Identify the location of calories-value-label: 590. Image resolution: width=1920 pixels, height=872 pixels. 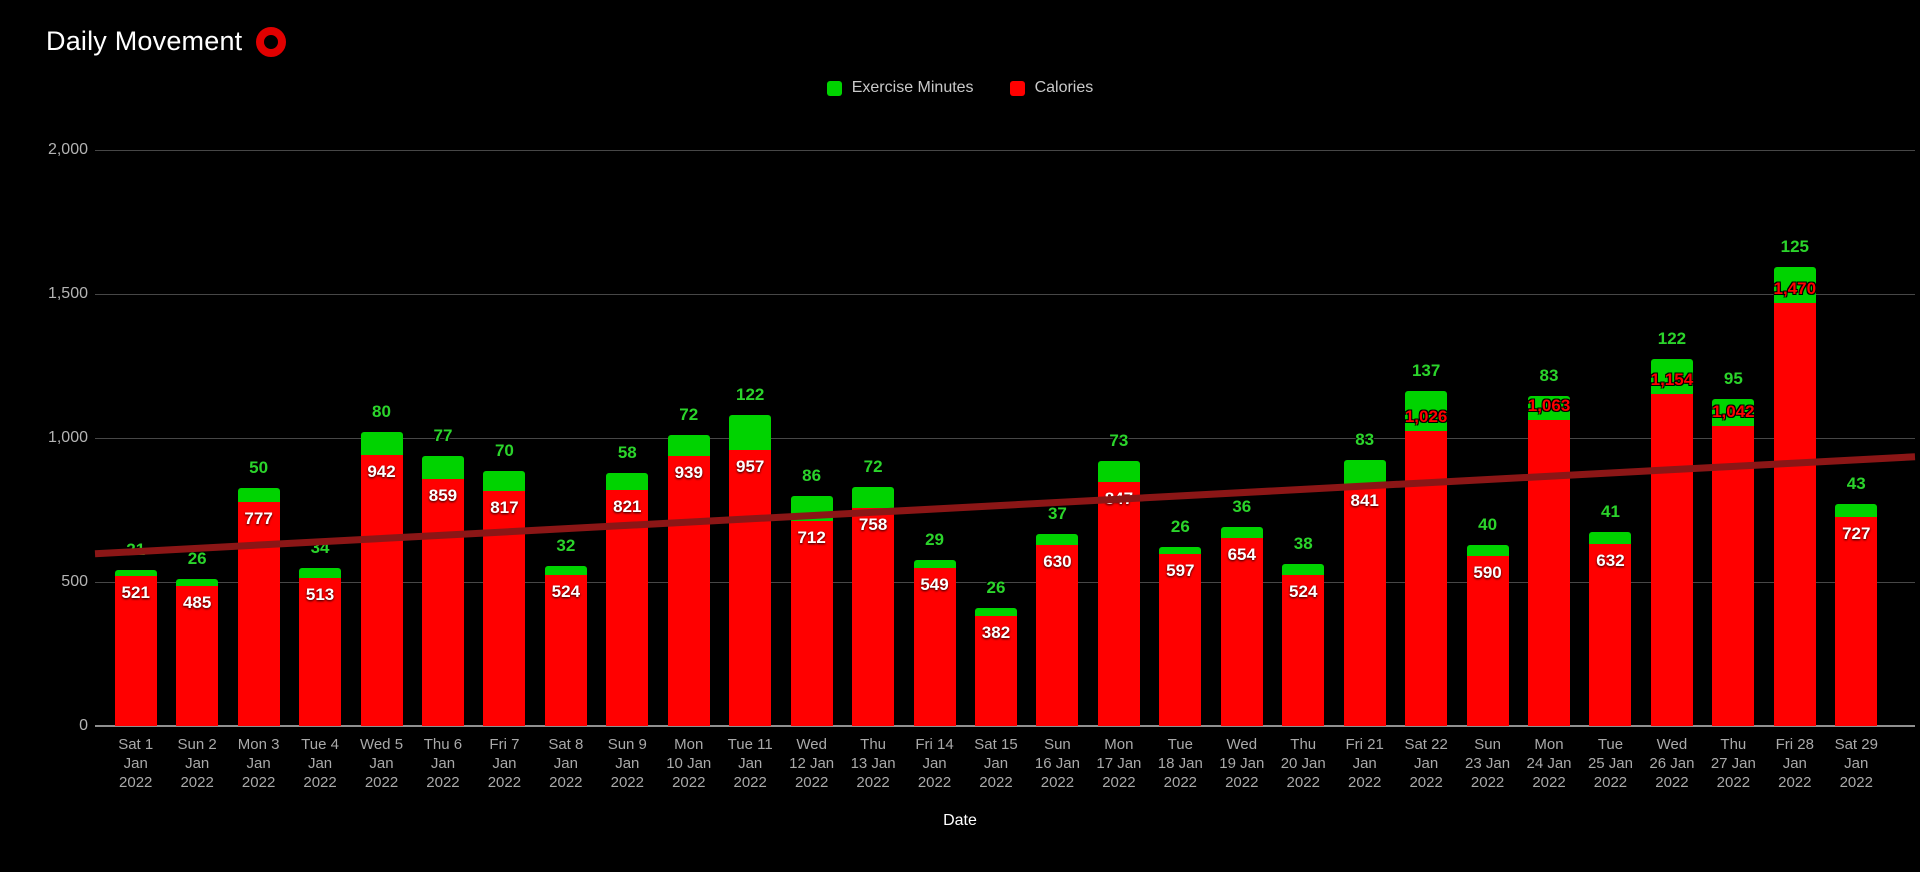
(1487, 573).